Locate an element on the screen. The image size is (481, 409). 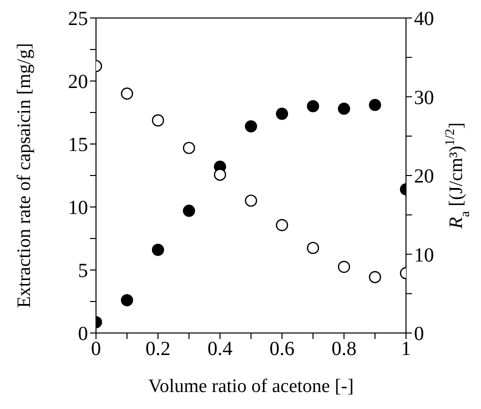
y-tick-label: 5 is located at coordinates (83, 271).